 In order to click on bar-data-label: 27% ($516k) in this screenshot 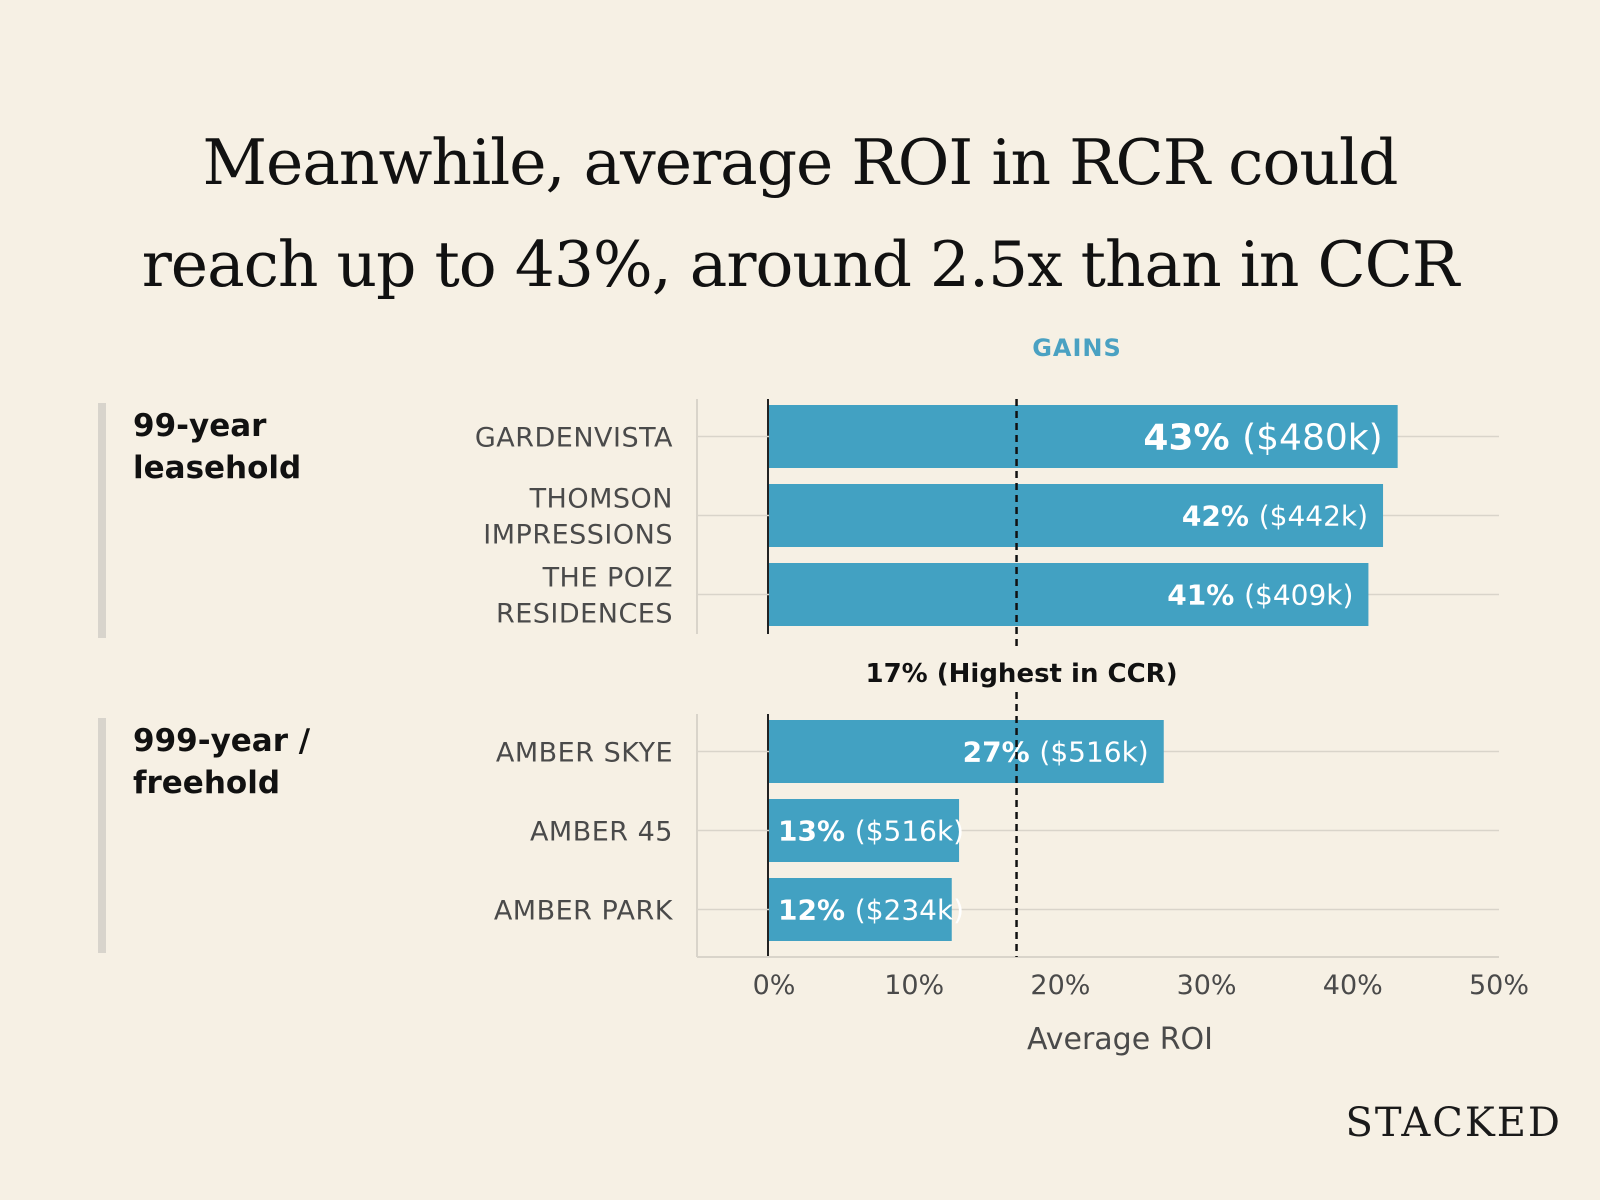, I will do `click(1056, 752)`.